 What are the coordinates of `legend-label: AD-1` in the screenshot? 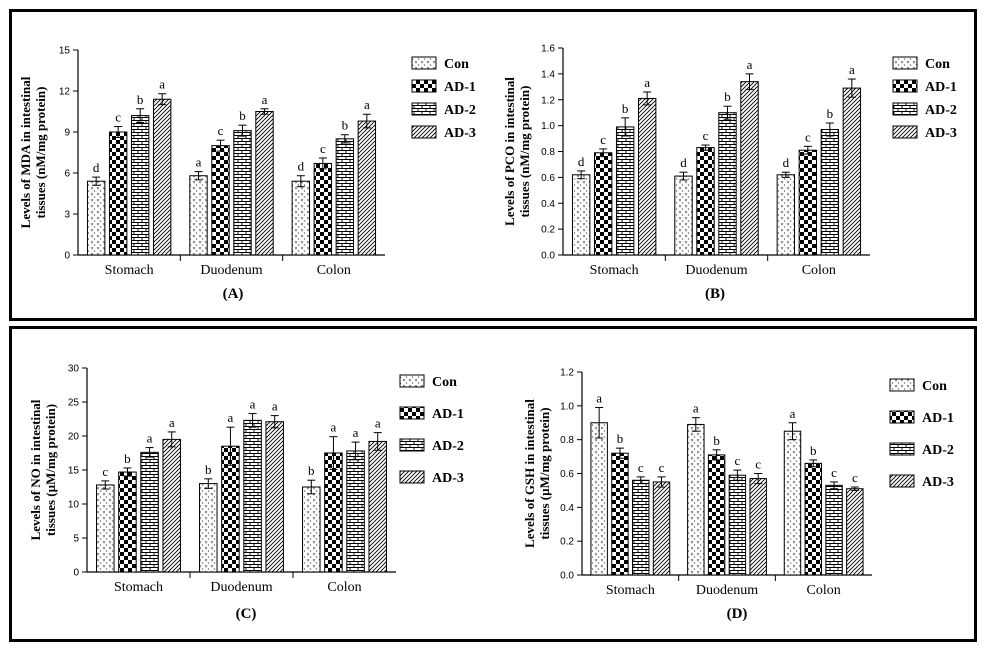 It's located at (448, 414).